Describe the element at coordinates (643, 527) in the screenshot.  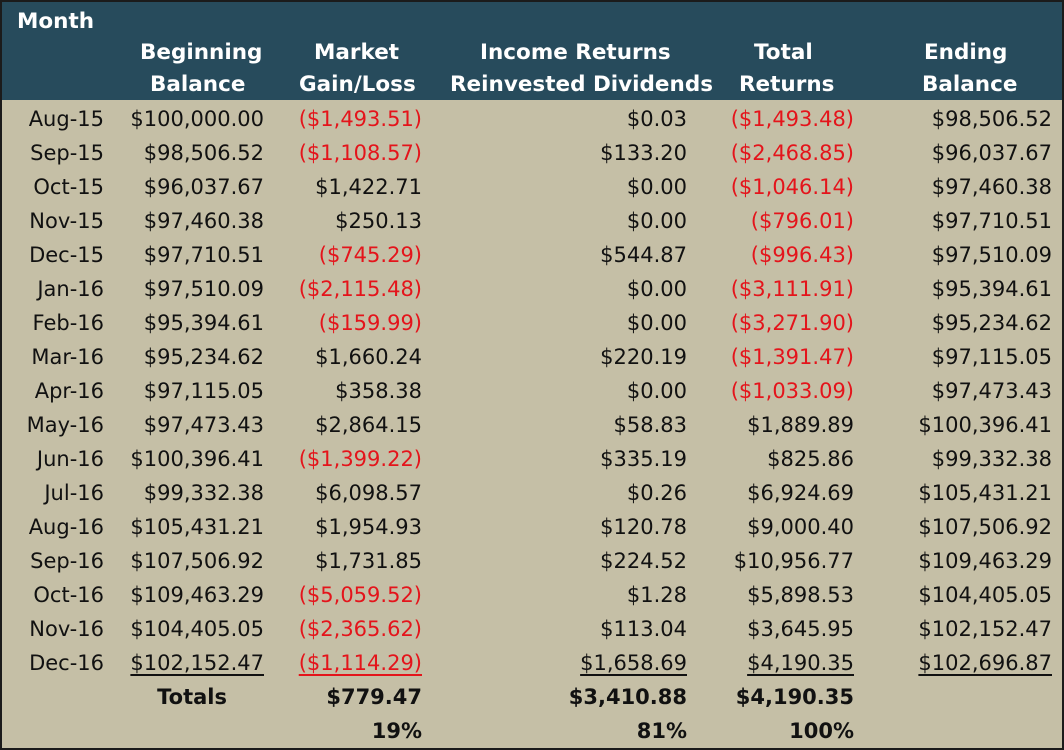
I see `cell-income-returns: $120.78` at that location.